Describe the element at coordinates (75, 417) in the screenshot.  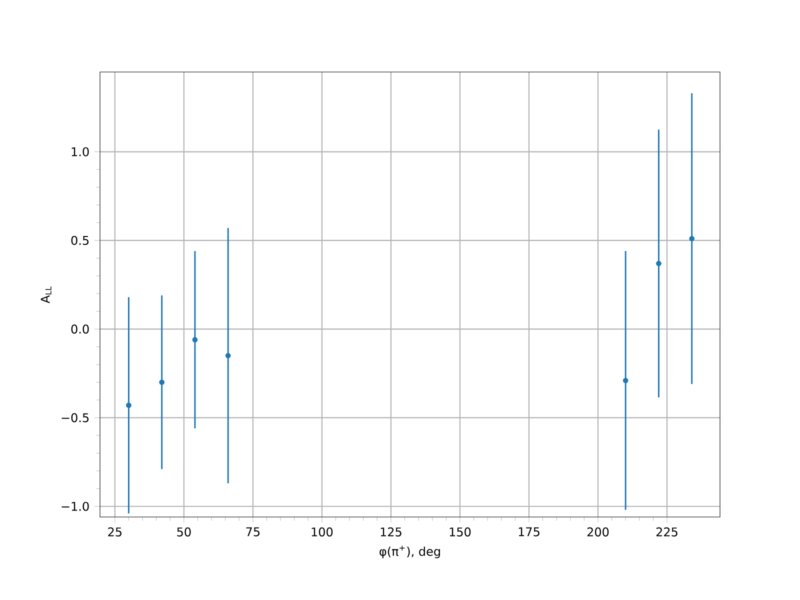
I see `y-tick-label: −0.5` at that location.